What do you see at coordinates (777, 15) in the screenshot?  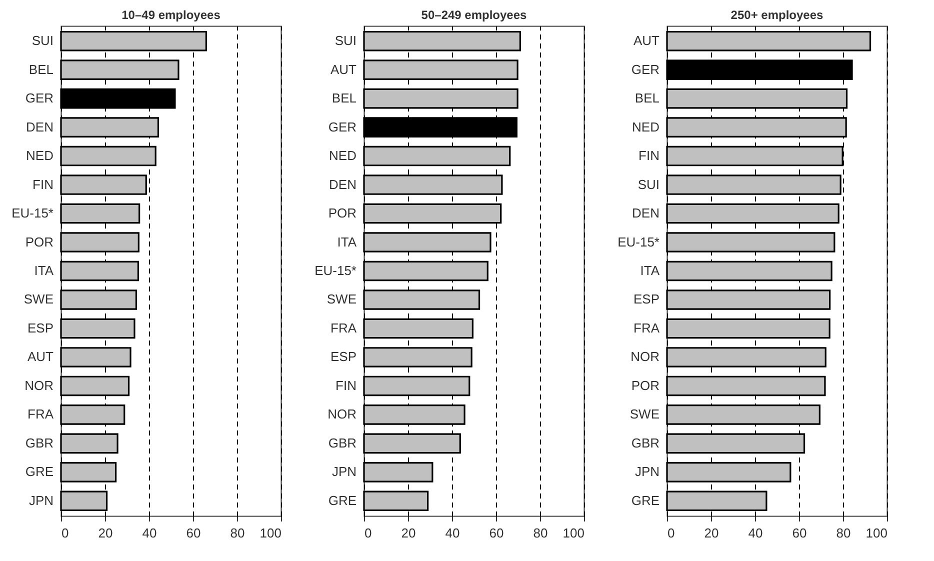 I see `chart-title: 250+ employees` at bounding box center [777, 15].